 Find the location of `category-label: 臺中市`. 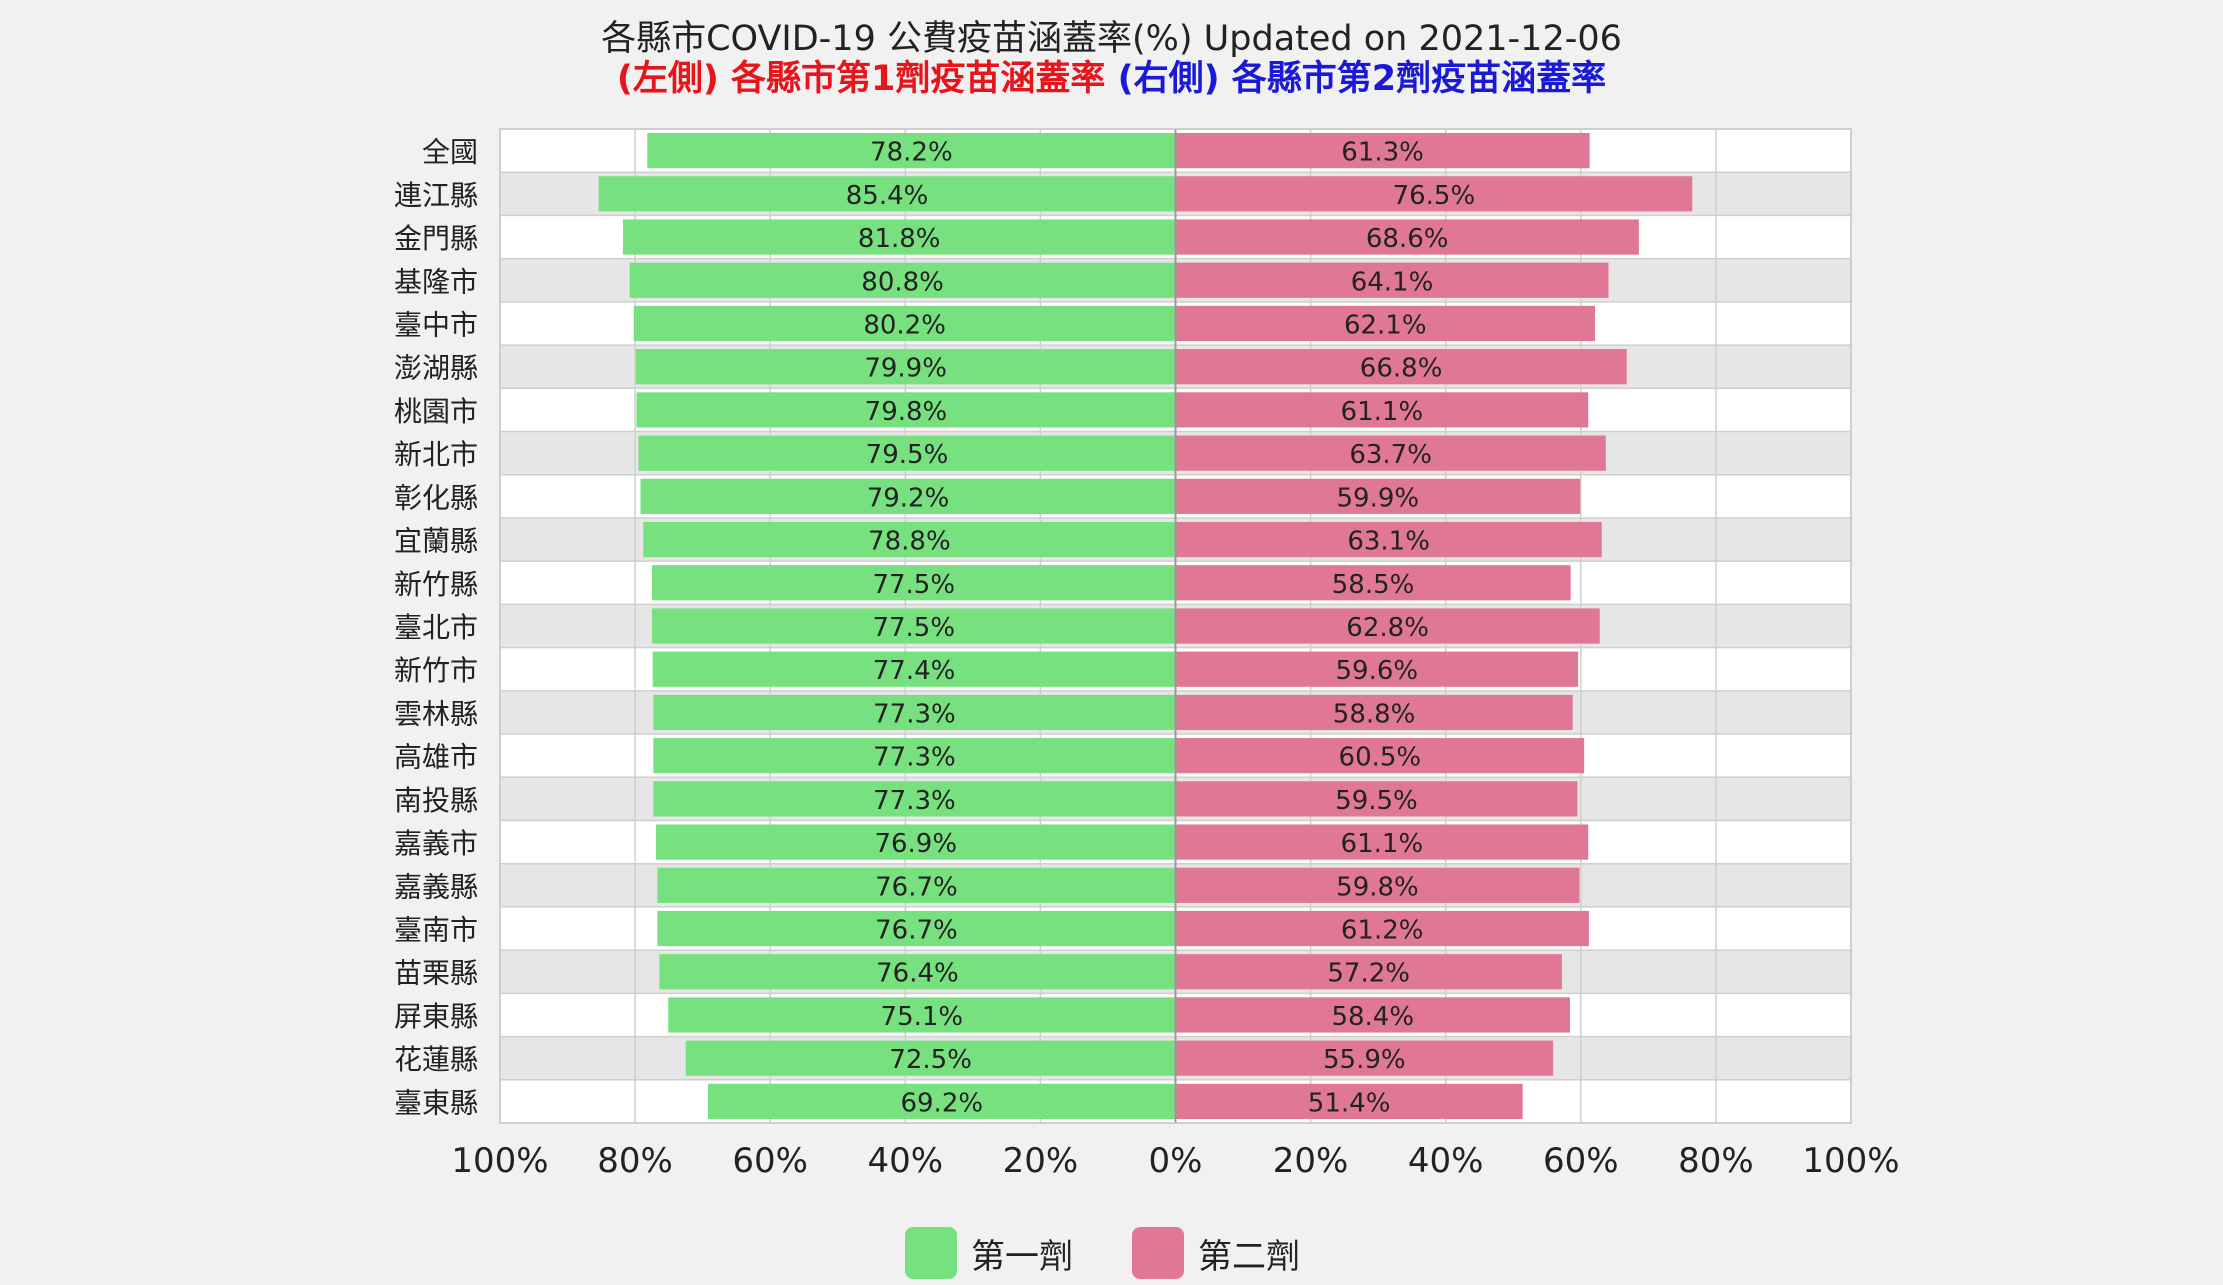

category-label: 臺中市 is located at coordinates (436, 324).